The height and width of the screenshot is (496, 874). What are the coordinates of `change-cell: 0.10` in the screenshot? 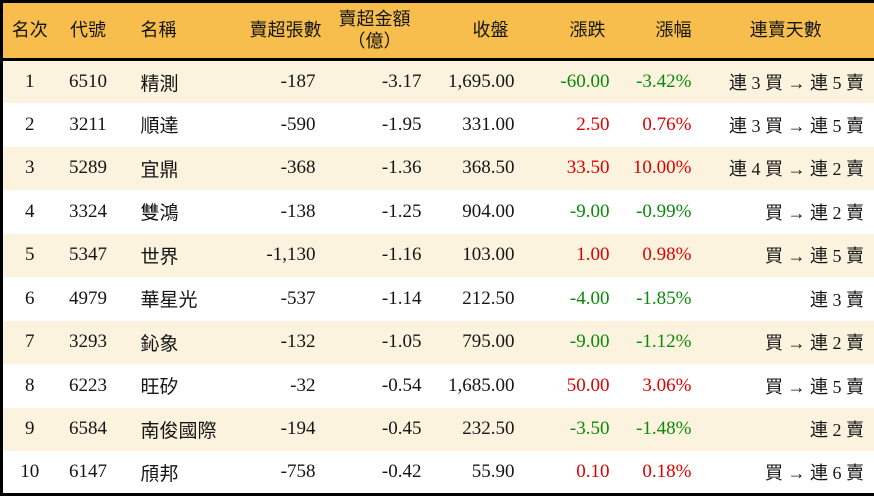 It's located at (593, 471).